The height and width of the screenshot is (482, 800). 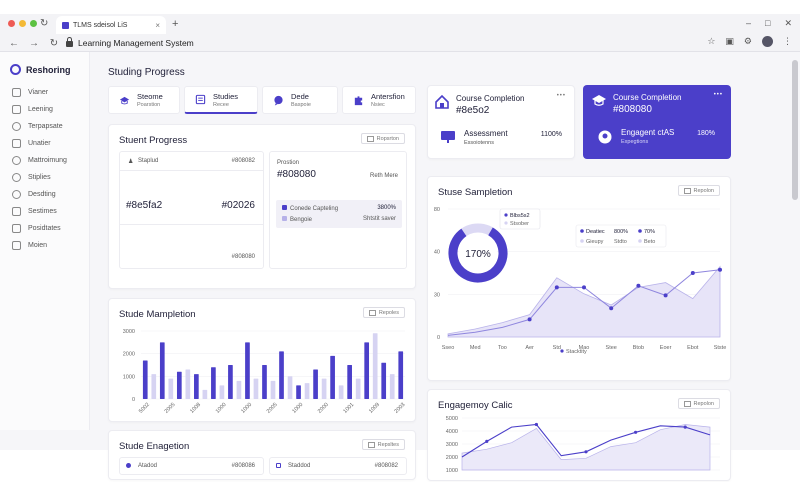 I want to click on win-minimize-icon: –, so click(x=749, y=23).